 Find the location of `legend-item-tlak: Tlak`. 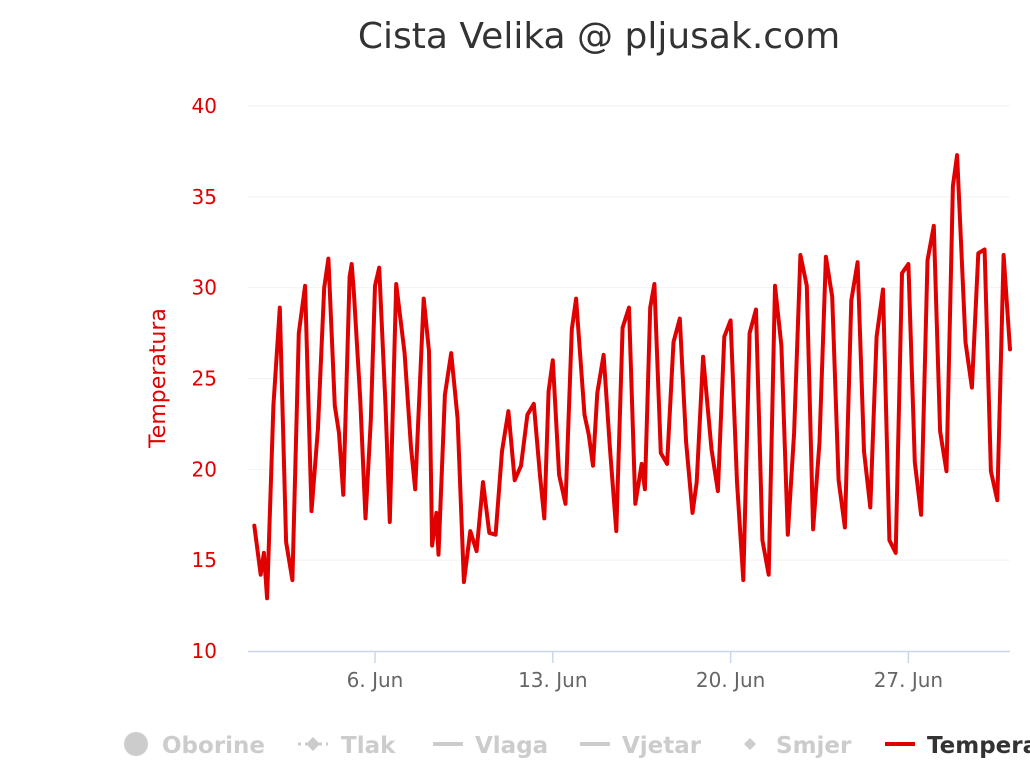

legend-item-tlak: Tlak is located at coordinates (347, 746).